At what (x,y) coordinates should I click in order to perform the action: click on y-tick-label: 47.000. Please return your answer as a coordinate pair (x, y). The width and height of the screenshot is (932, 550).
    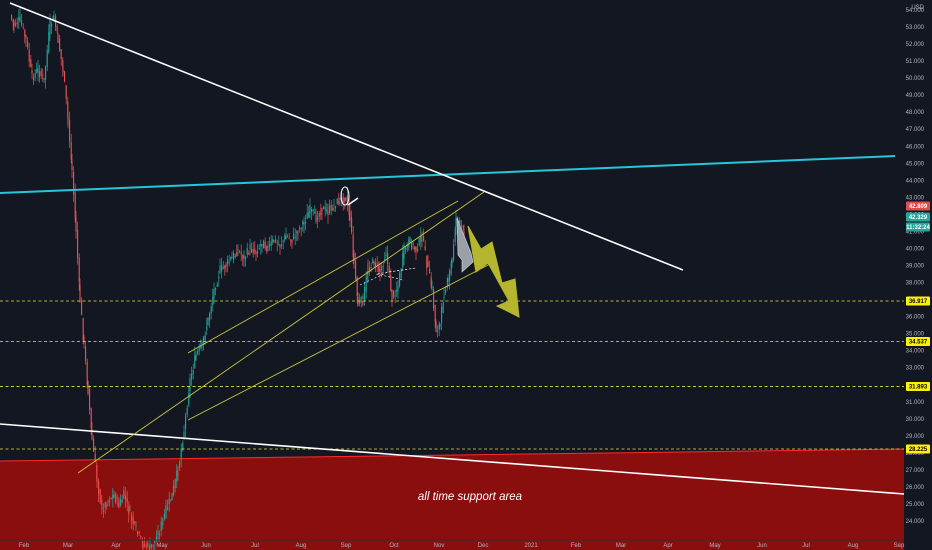
    Looking at the image, I should click on (915, 130).